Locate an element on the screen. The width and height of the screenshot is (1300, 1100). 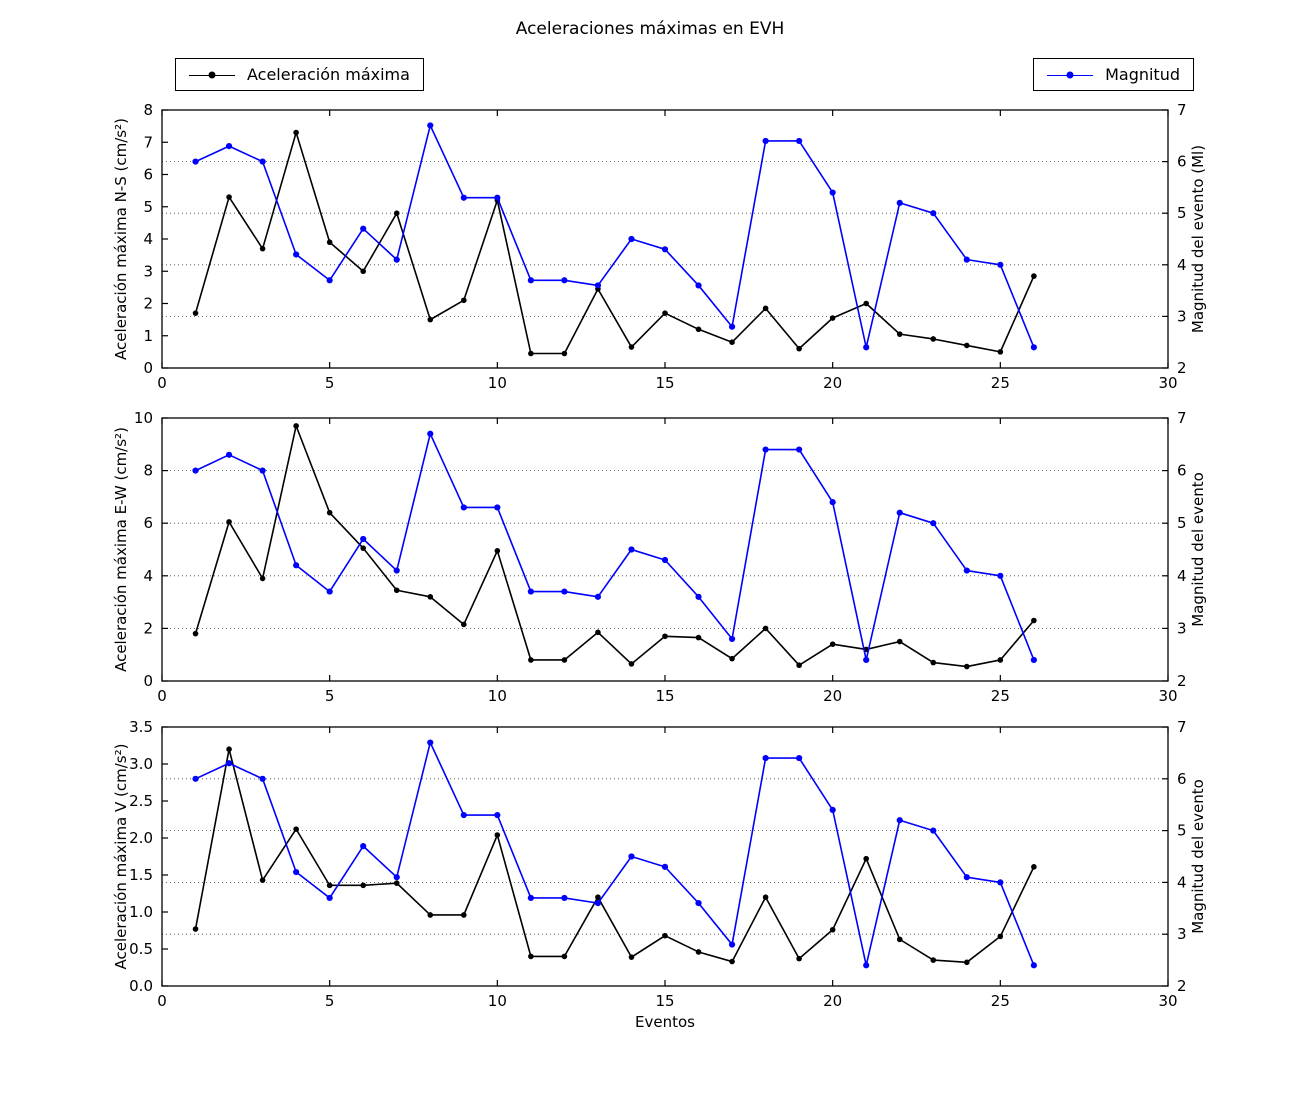
y-tick-label-right: 2 is located at coordinates (1182, 368).